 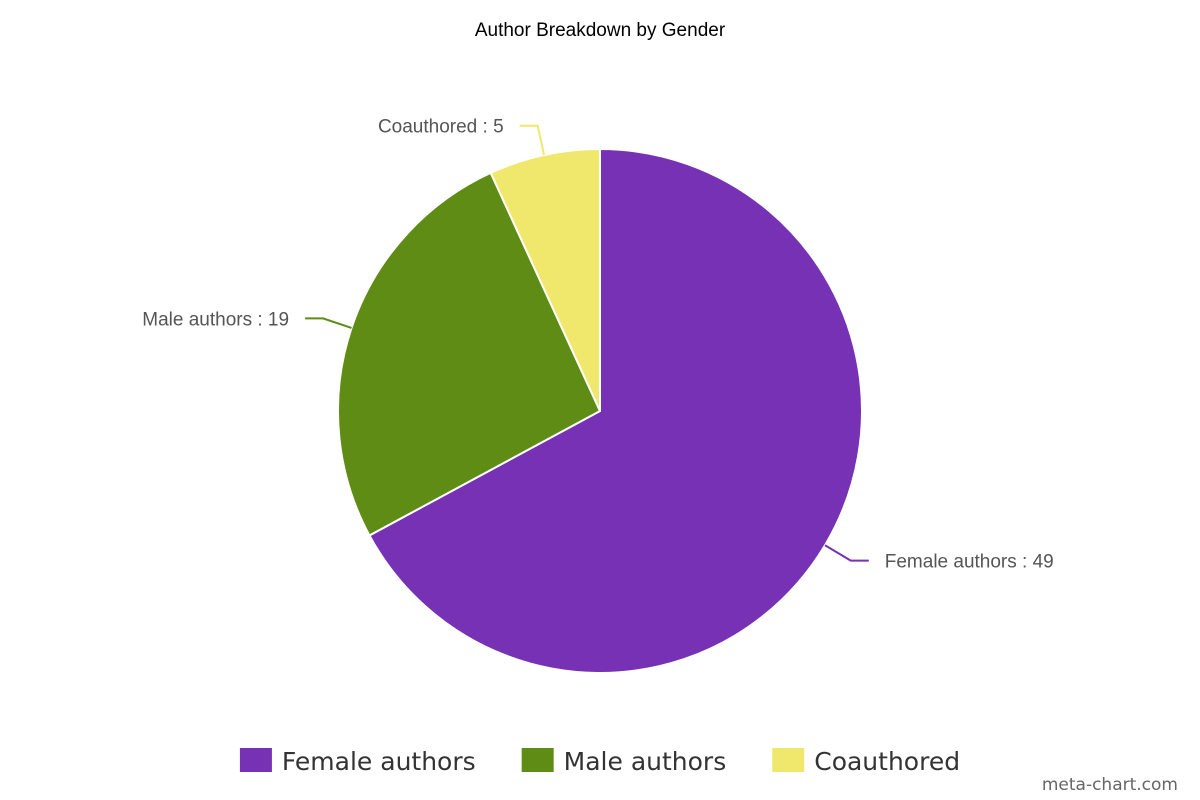 What do you see at coordinates (545, 280) in the screenshot?
I see `pie-slice-coauthored` at bounding box center [545, 280].